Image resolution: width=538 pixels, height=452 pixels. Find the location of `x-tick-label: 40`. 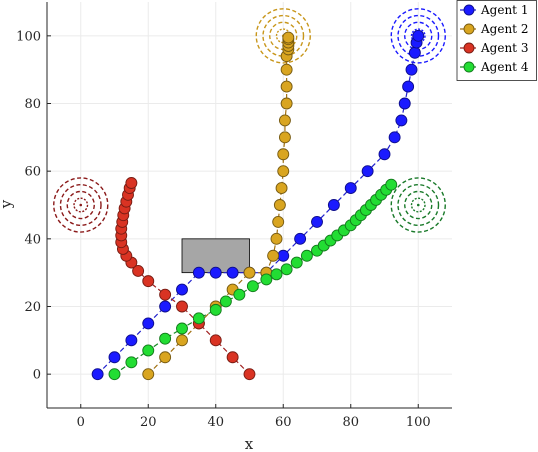

x-tick-label: 40 is located at coordinates (215, 422).